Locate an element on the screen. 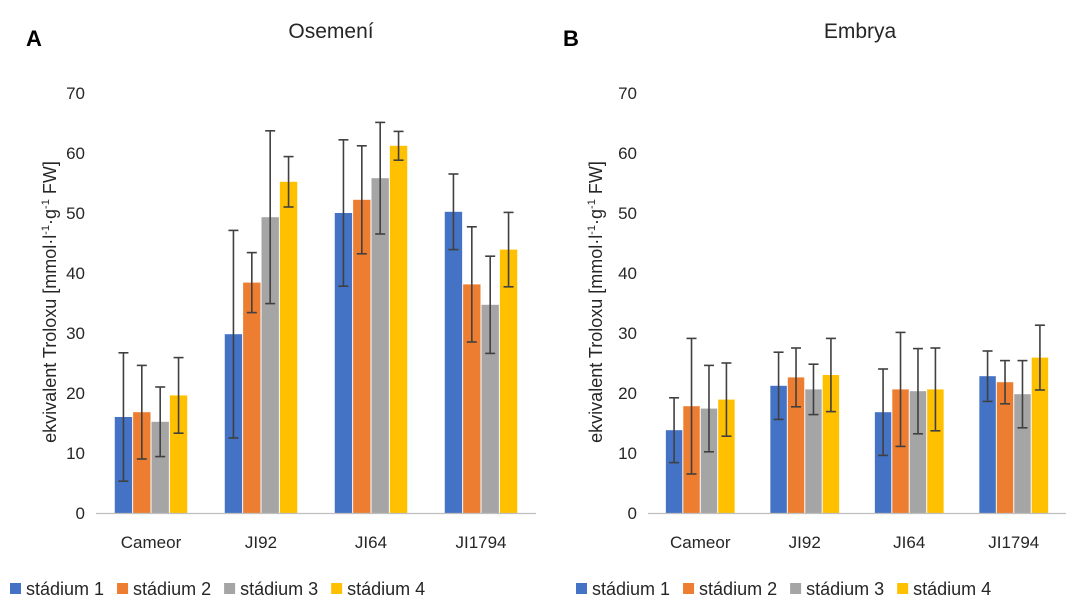 The width and height of the screenshot is (1077, 604). bars-embrya is located at coordinates (857, 435).